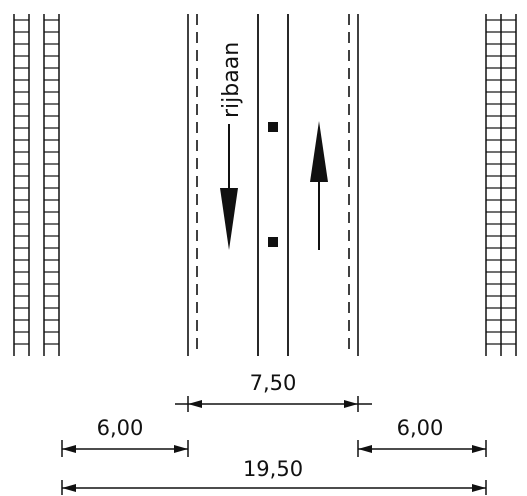  I want to click on dimension-label-right-side: 6,00, so click(420, 428).